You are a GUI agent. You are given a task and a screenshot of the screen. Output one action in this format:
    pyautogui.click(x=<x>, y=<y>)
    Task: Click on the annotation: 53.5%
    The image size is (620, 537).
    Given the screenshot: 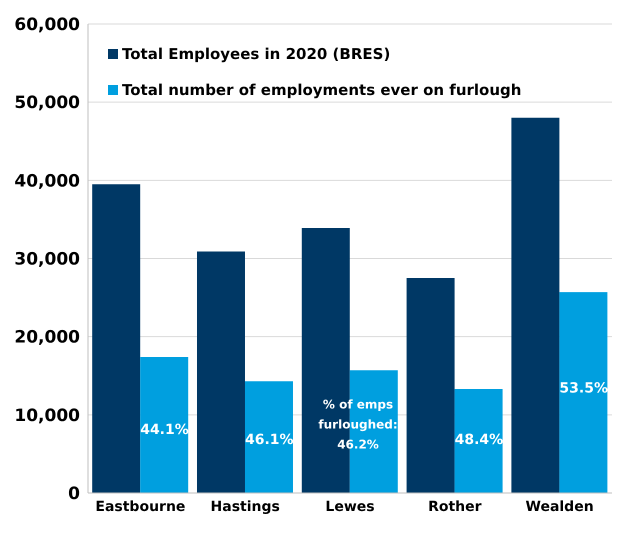 What is the action you would take?
    pyautogui.click(x=583, y=388)
    